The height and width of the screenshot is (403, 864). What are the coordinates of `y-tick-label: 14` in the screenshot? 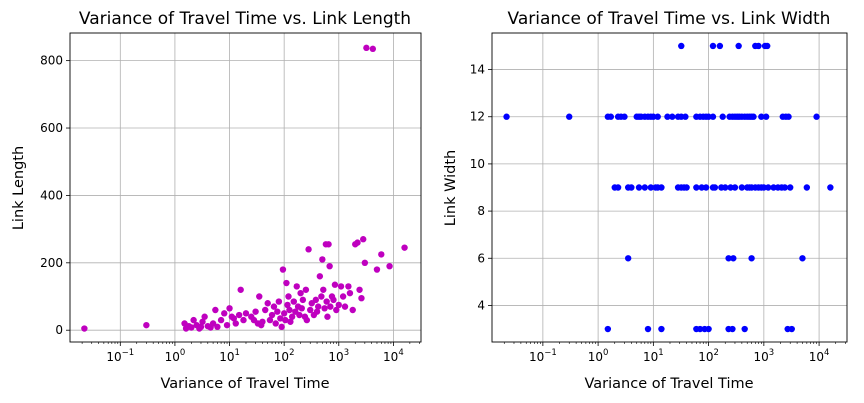 It's located at (477, 70).